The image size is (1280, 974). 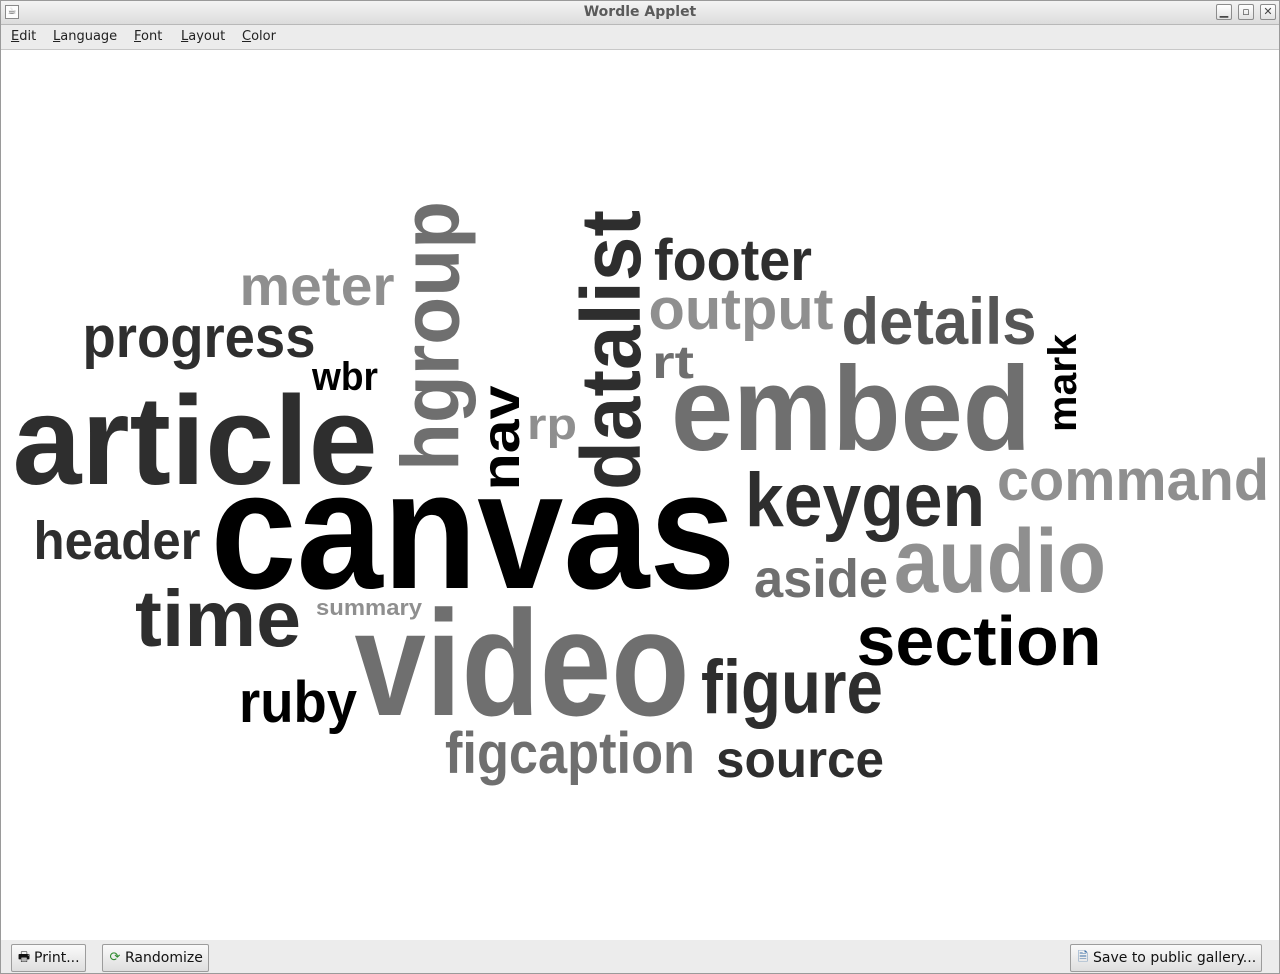 I want to click on window-title: Wordle Applet, so click(x=640, y=12).